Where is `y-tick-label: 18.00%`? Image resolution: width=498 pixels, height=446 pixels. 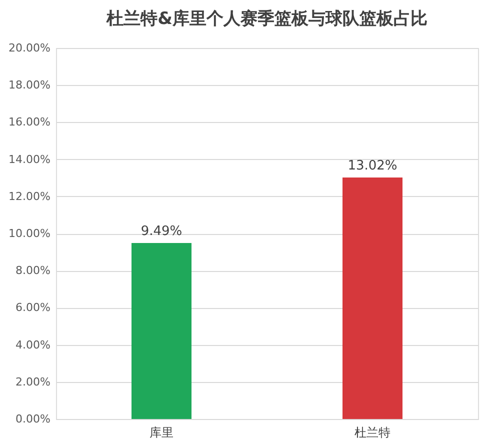 y-tick-label: 18.00% is located at coordinates (29, 85).